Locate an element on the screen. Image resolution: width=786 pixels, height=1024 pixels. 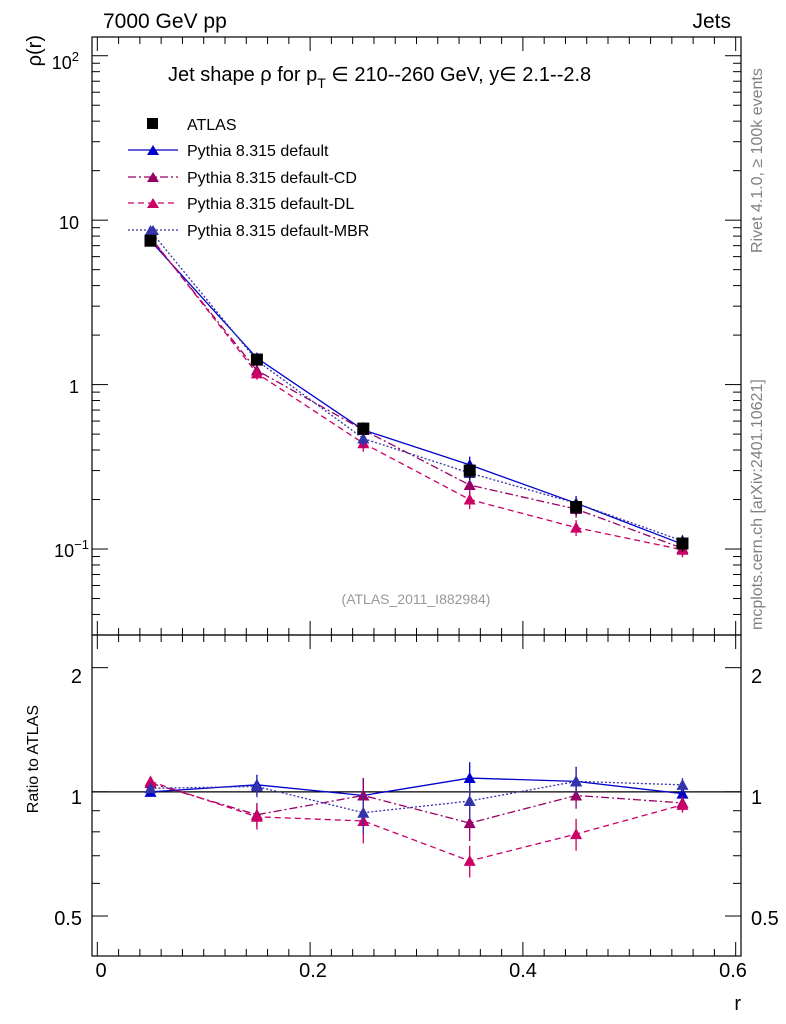
legend-label-cd: Pythia 8.315 default-CD is located at coordinates (272, 178).